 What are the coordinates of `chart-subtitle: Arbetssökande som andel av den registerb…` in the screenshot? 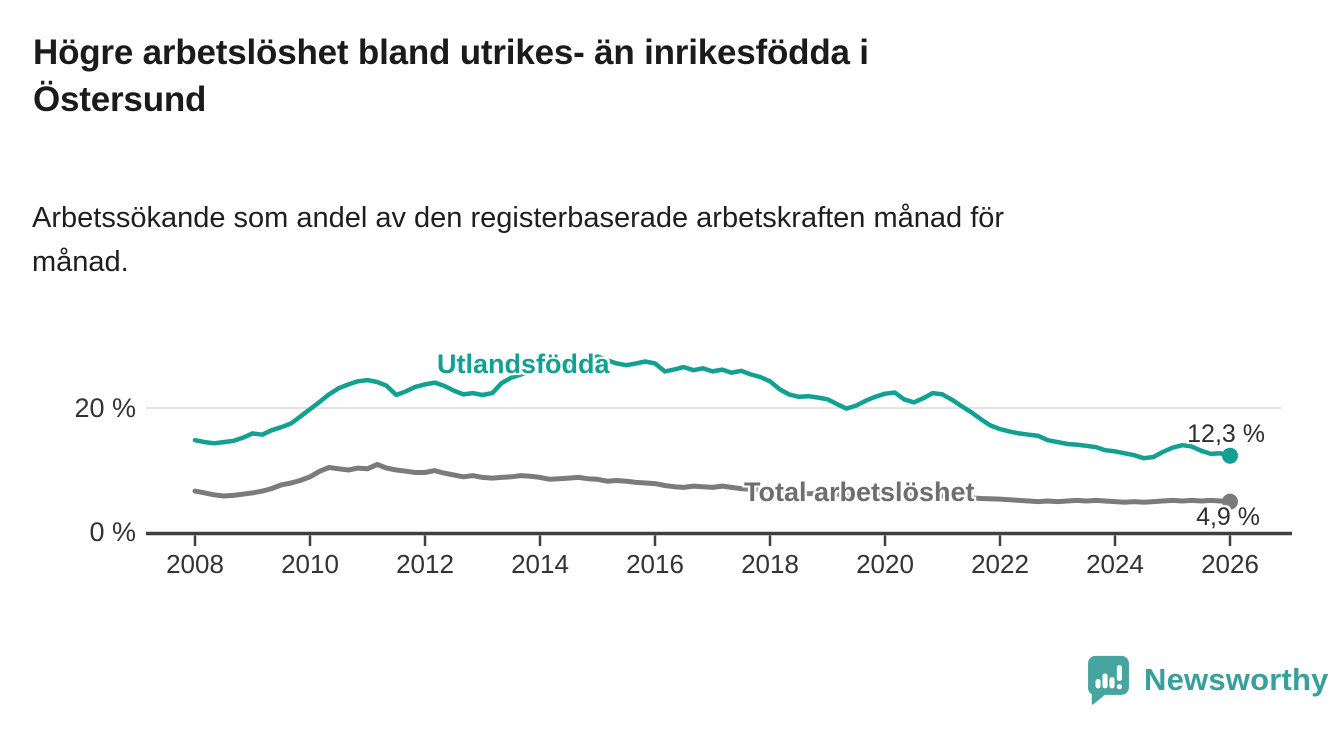 It's located at (518, 240).